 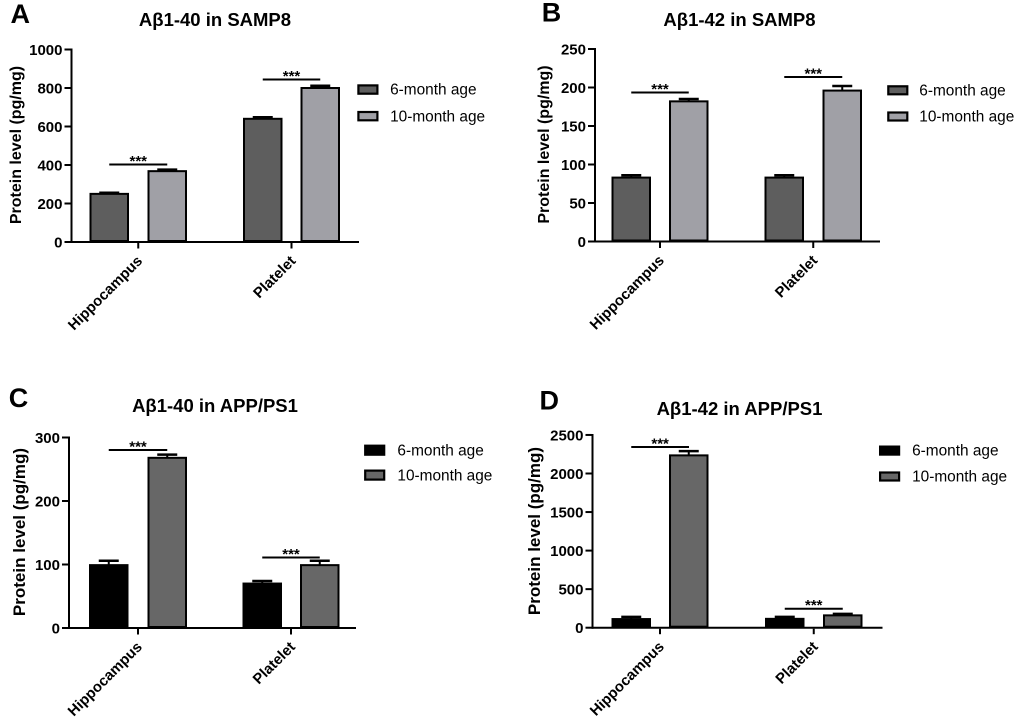 What do you see at coordinates (215, 19) in the screenshot?
I see `svg-text: Aβ1-40 in SAMP8` at bounding box center [215, 19].